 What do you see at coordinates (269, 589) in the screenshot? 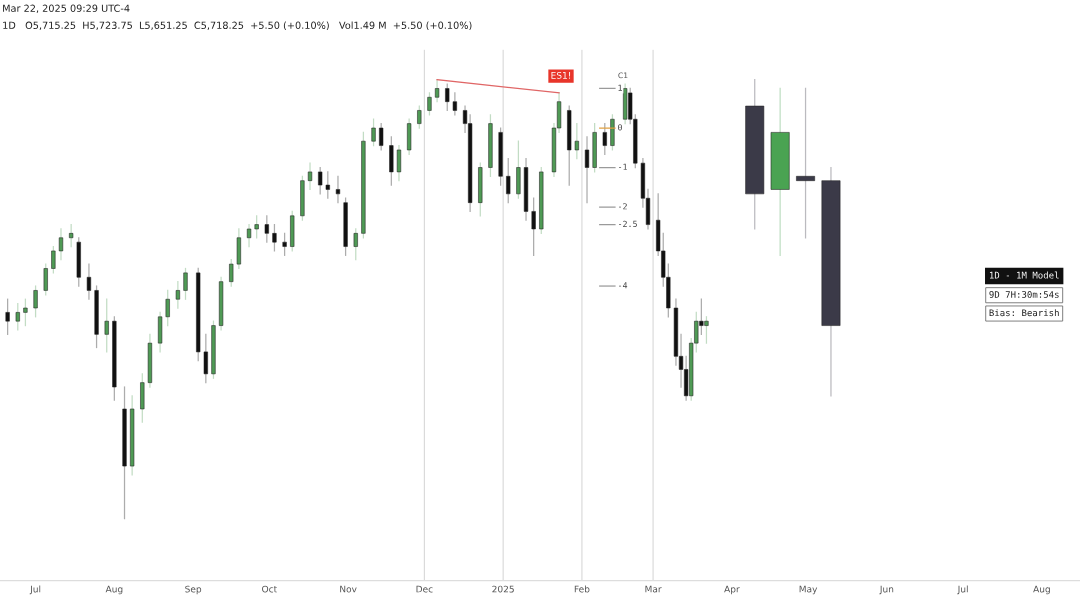
I see `x-tick-label: Oct` at bounding box center [269, 589].